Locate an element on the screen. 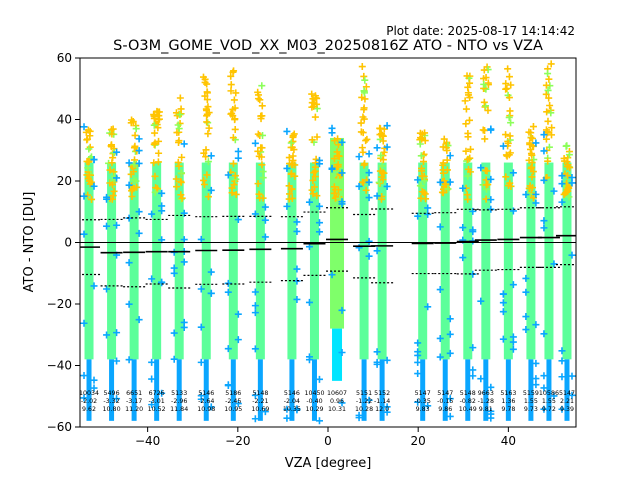 This screenshot has width=640, height=480. bin-count: 6726 is located at coordinates (157, 393).